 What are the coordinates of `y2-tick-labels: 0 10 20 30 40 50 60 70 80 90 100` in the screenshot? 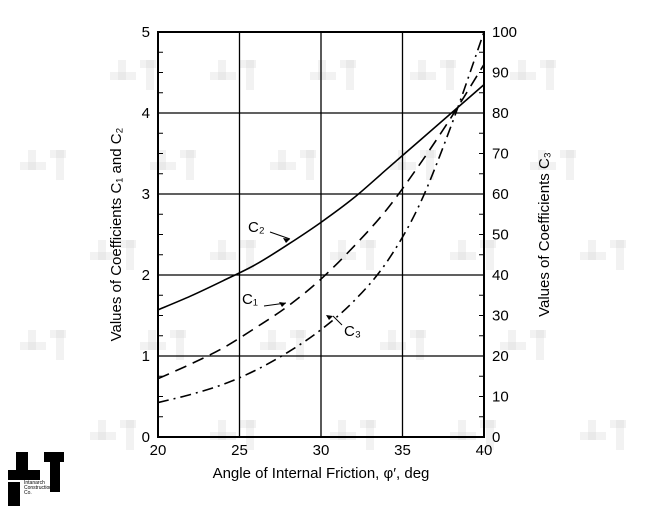 It's located at (504, 235).